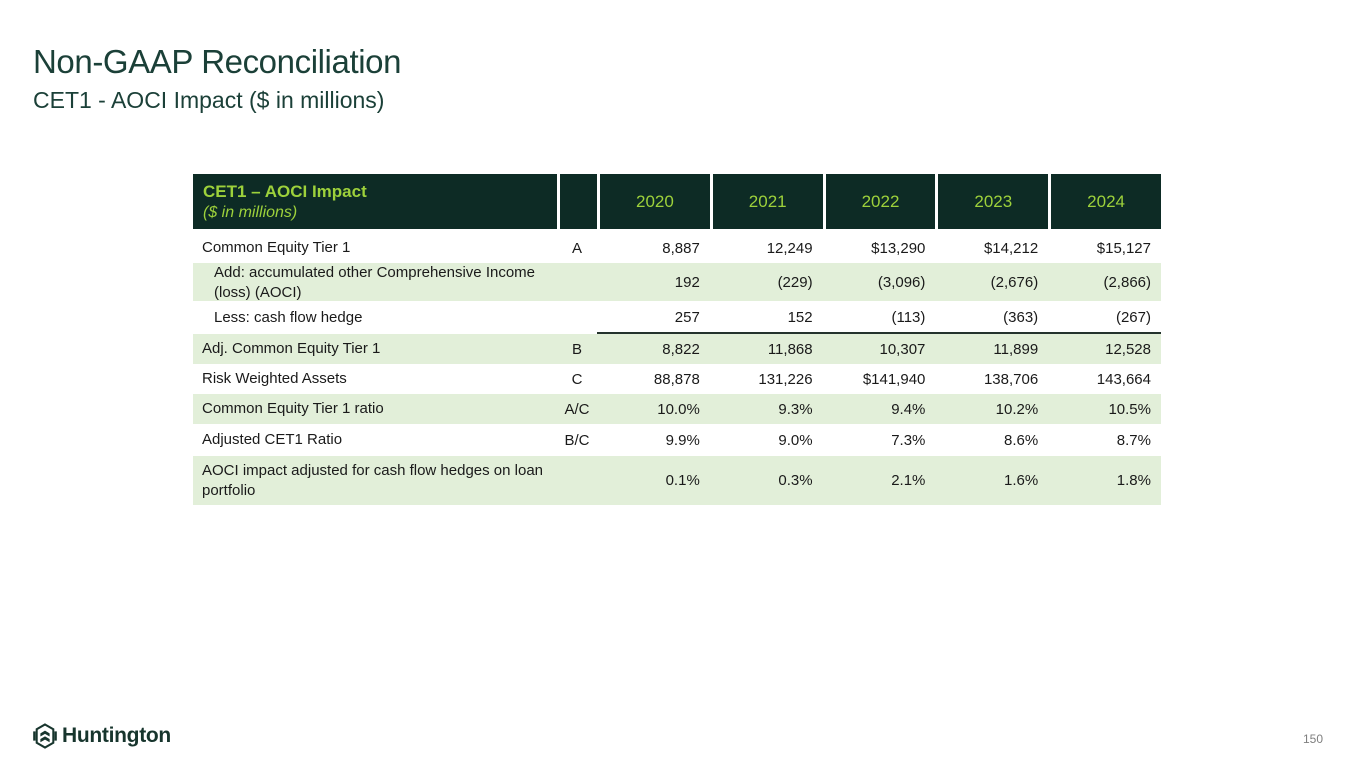 Image resolution: width=1365 pixels, height=768 pixels. I want to click on row-value-2021: 131,226, so click(785, 379).